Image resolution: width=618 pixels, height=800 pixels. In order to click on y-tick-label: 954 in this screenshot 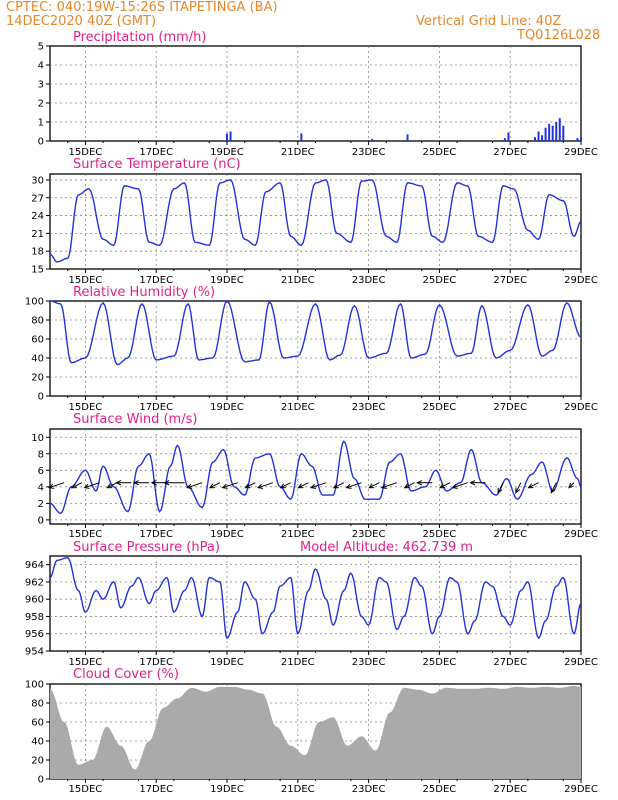, I will do `click(34, 652)`.